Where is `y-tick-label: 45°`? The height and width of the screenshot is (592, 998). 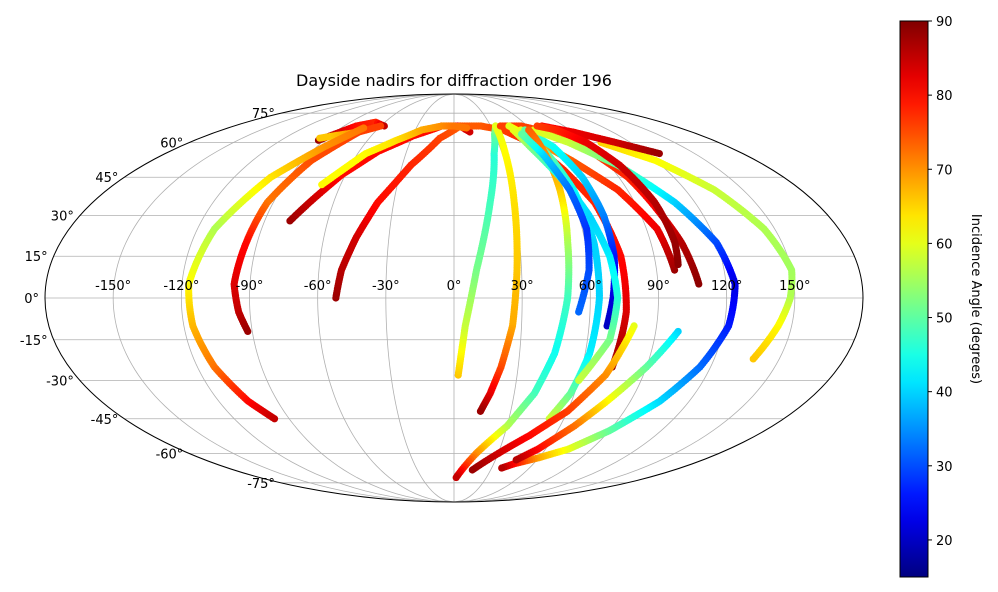
y-tick-label: 45° is located at coordinates (106, 178).